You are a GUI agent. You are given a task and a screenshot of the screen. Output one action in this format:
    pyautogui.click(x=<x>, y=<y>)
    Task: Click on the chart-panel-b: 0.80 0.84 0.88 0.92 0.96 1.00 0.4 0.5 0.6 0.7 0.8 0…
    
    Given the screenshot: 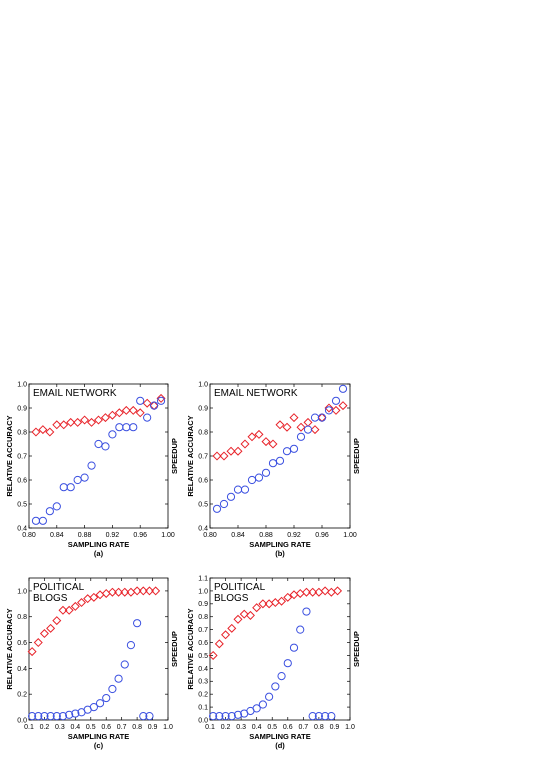 What is the action you would take?
    pyautogui.click(x=273, y=469)
    